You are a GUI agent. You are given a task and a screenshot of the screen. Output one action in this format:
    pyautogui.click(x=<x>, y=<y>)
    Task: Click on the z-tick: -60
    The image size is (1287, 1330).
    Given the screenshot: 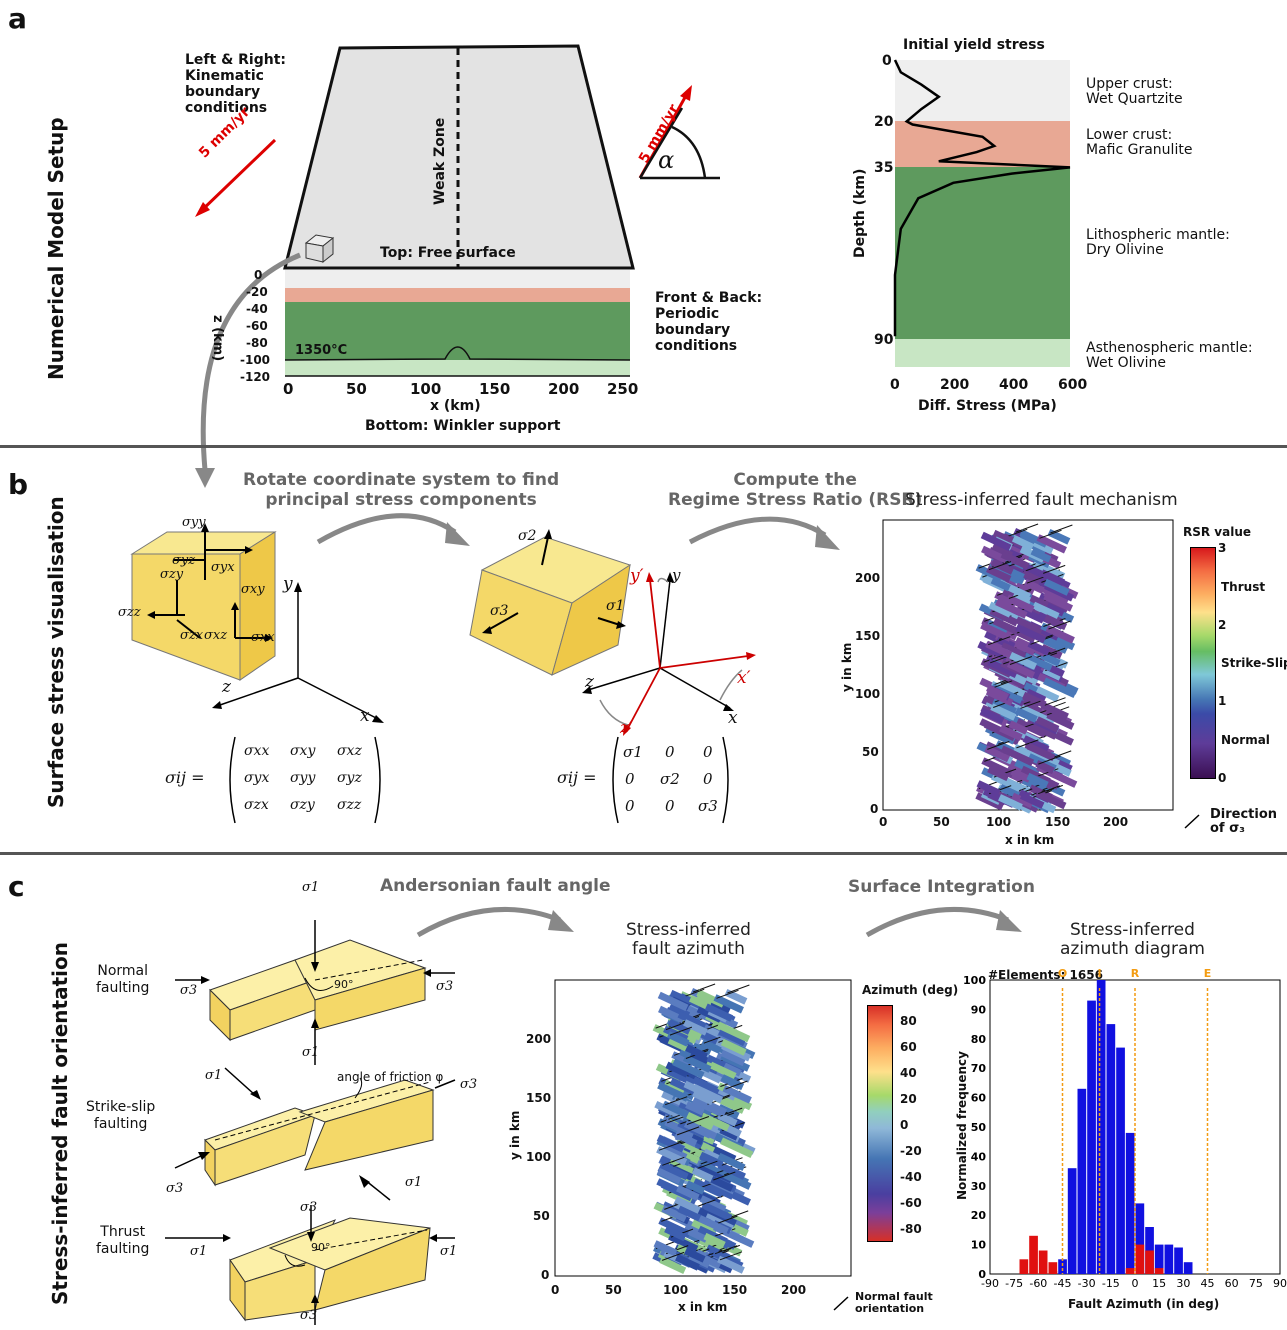 What is the action you would take?
    pyautogui.click(x=257, y=326)
    